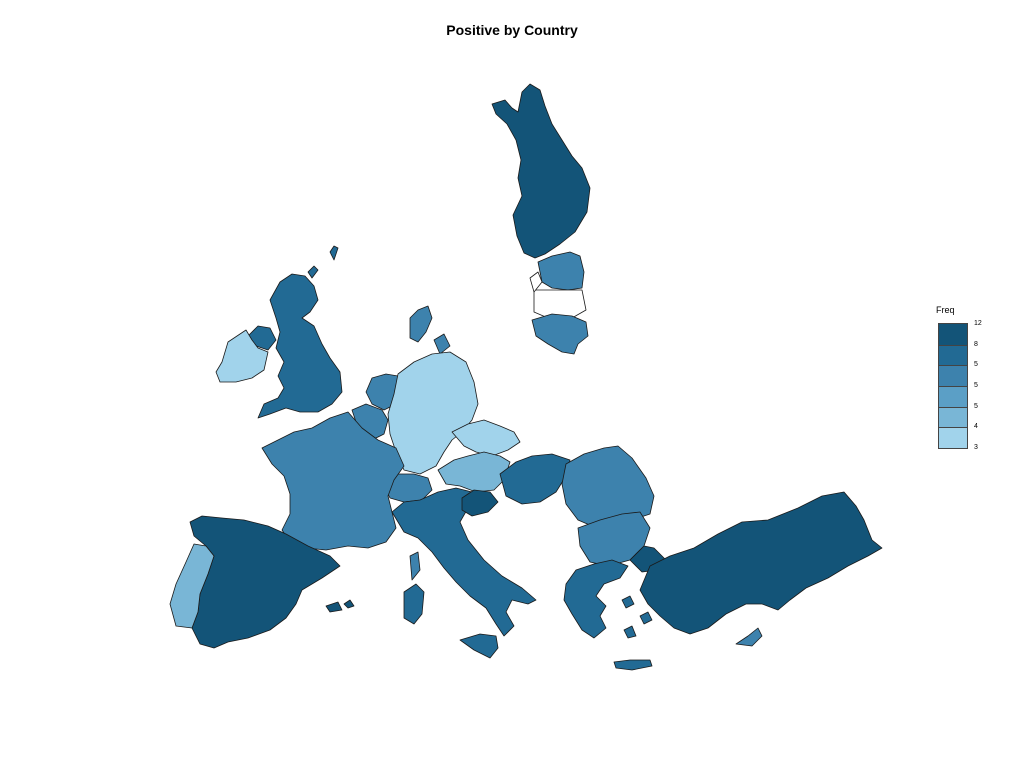  What do you see at coordinates (945, 310) in the screenshot?
I see `legend-title: Freq` at bounding box center [945, 310].